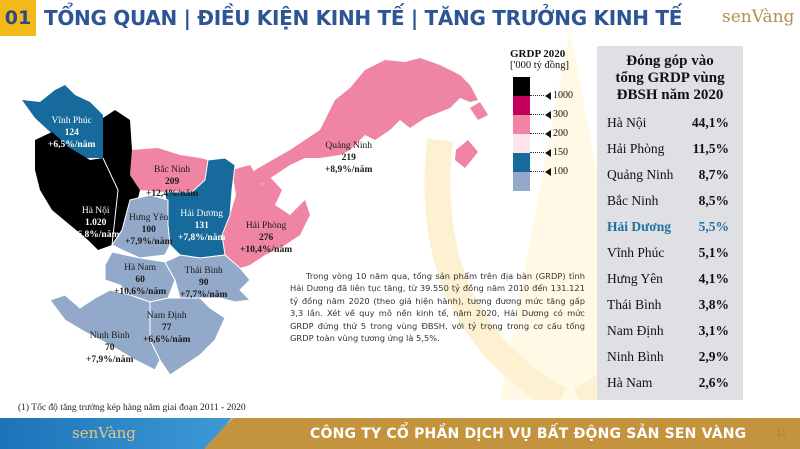 The height and width of the screenshot is (449, 800). I want to click on label-ninh-binh: Ninh Bình 70 +7,9%/năm, so click(110, 348).